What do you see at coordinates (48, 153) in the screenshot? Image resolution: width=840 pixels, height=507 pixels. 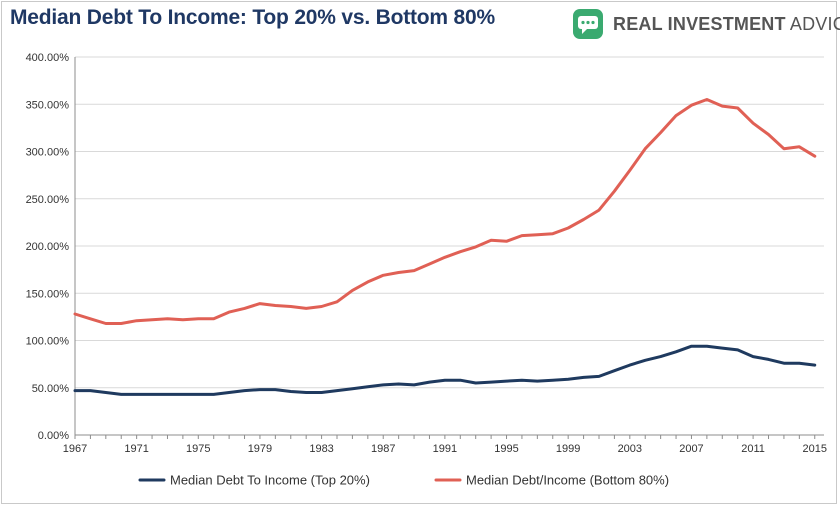 I see `y-tick-label: 300.00%` at bounding box center [48, 153].